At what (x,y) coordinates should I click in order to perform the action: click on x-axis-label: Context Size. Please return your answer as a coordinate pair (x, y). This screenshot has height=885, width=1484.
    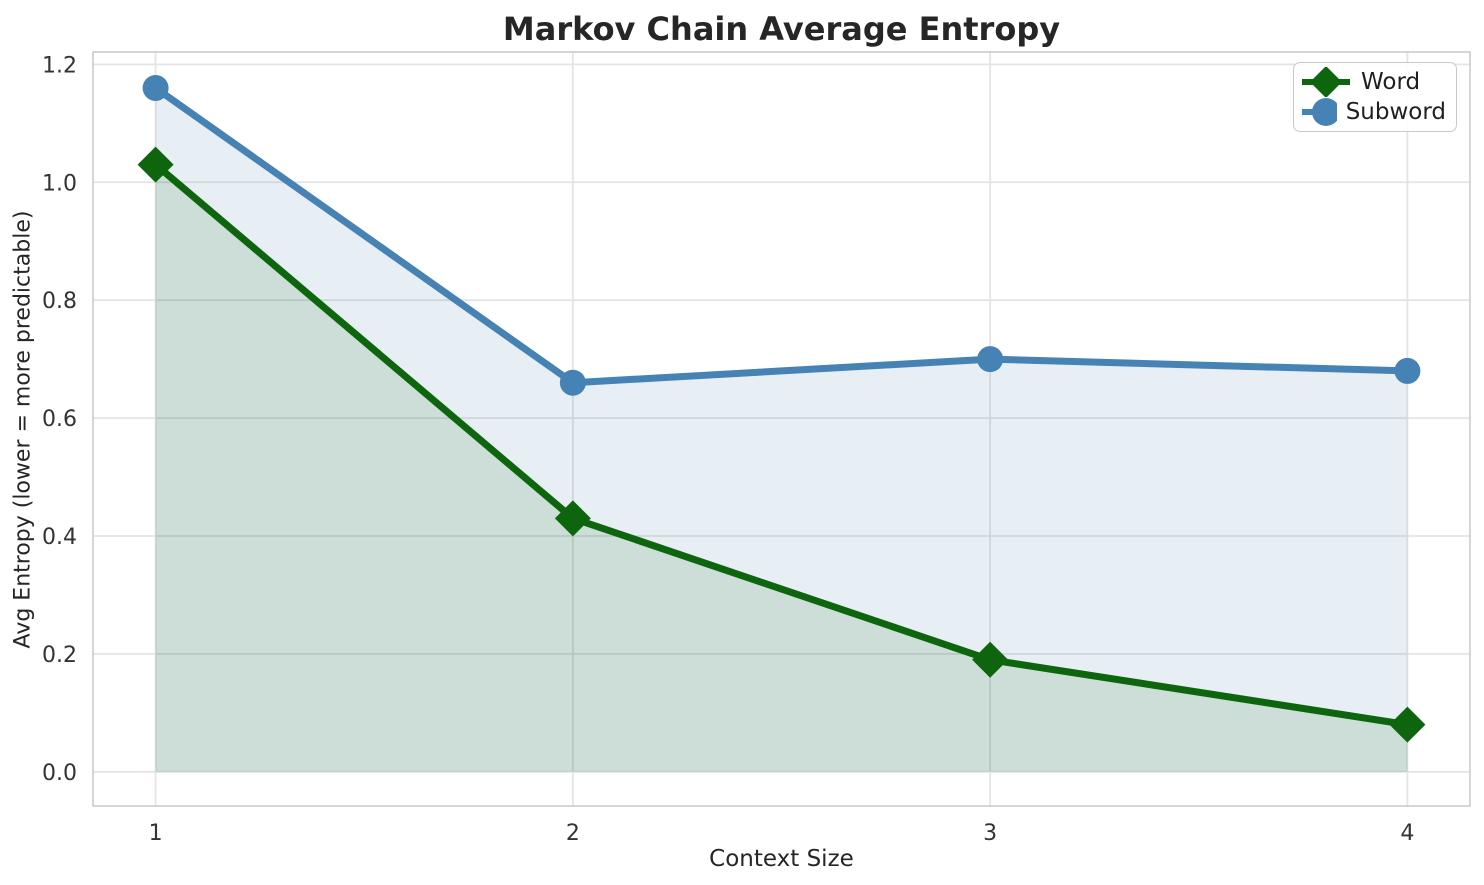
    Looking at the image, I should click on (781, 859).